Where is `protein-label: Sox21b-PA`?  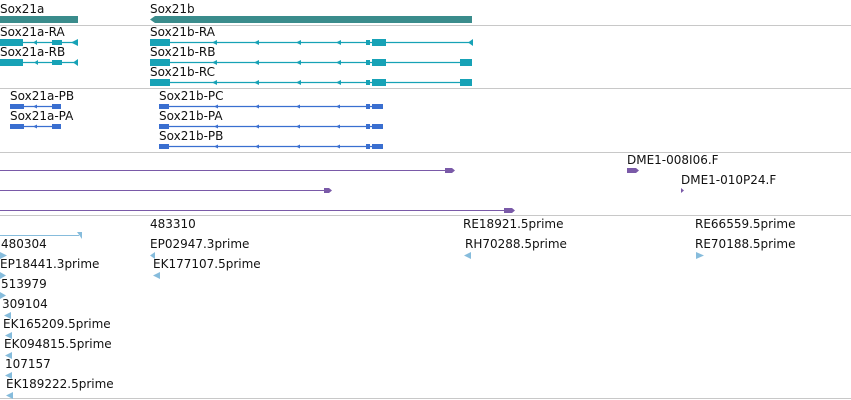
protein-label: Sox21b-PA is located at coordinates (191, 116).